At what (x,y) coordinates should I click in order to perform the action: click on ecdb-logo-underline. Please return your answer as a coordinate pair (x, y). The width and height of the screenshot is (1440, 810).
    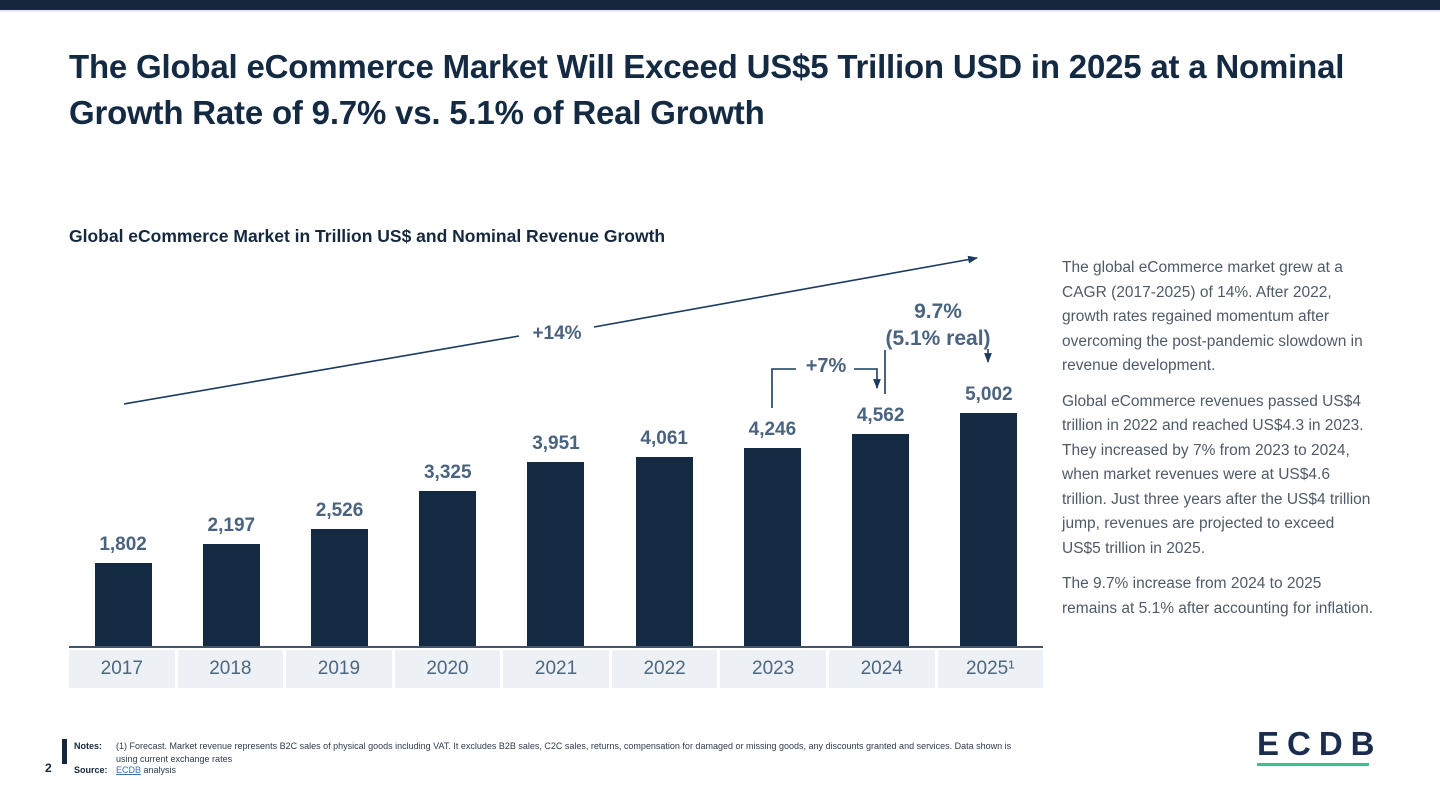
    Looking at the image, I should click on (1313, 764).